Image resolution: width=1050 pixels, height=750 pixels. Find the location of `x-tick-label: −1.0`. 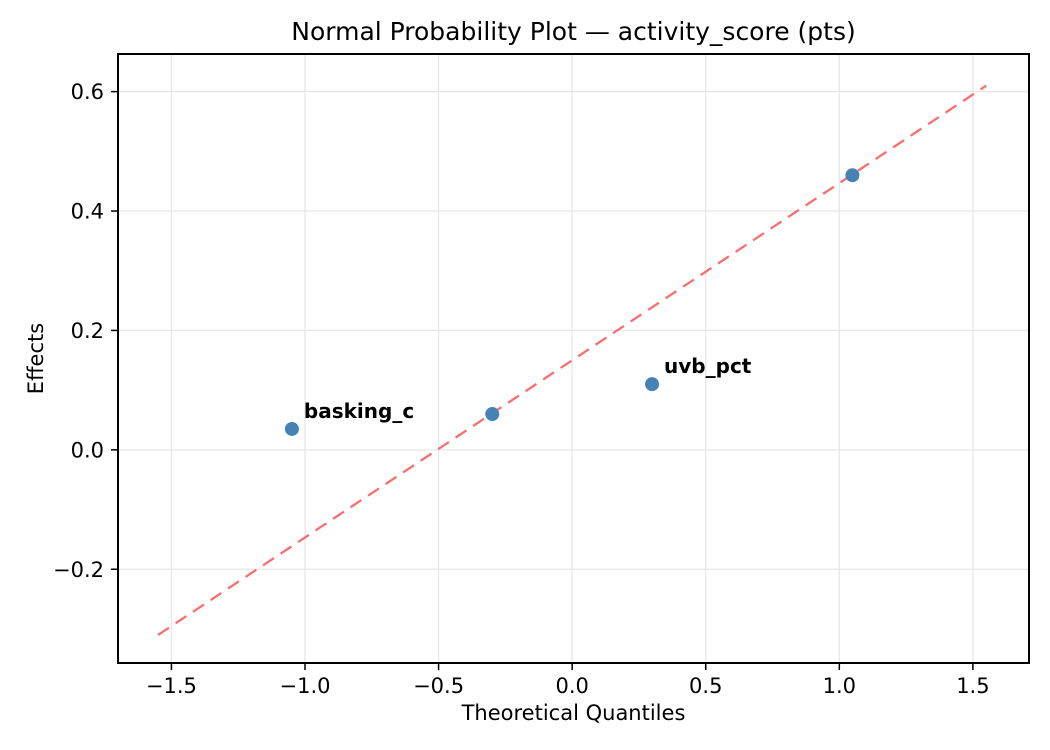

x-tick-label: −1.0 is located at coordinates (305, 686).